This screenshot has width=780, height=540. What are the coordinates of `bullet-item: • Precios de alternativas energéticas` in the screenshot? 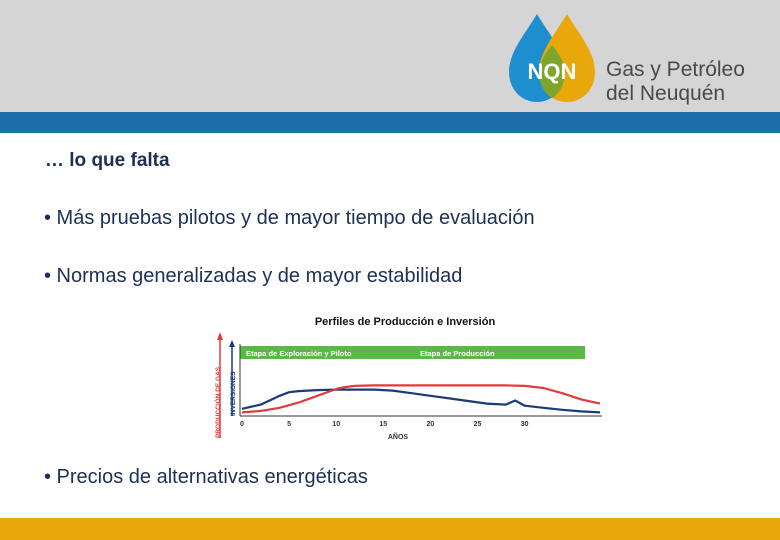 It's located at (206, 477).